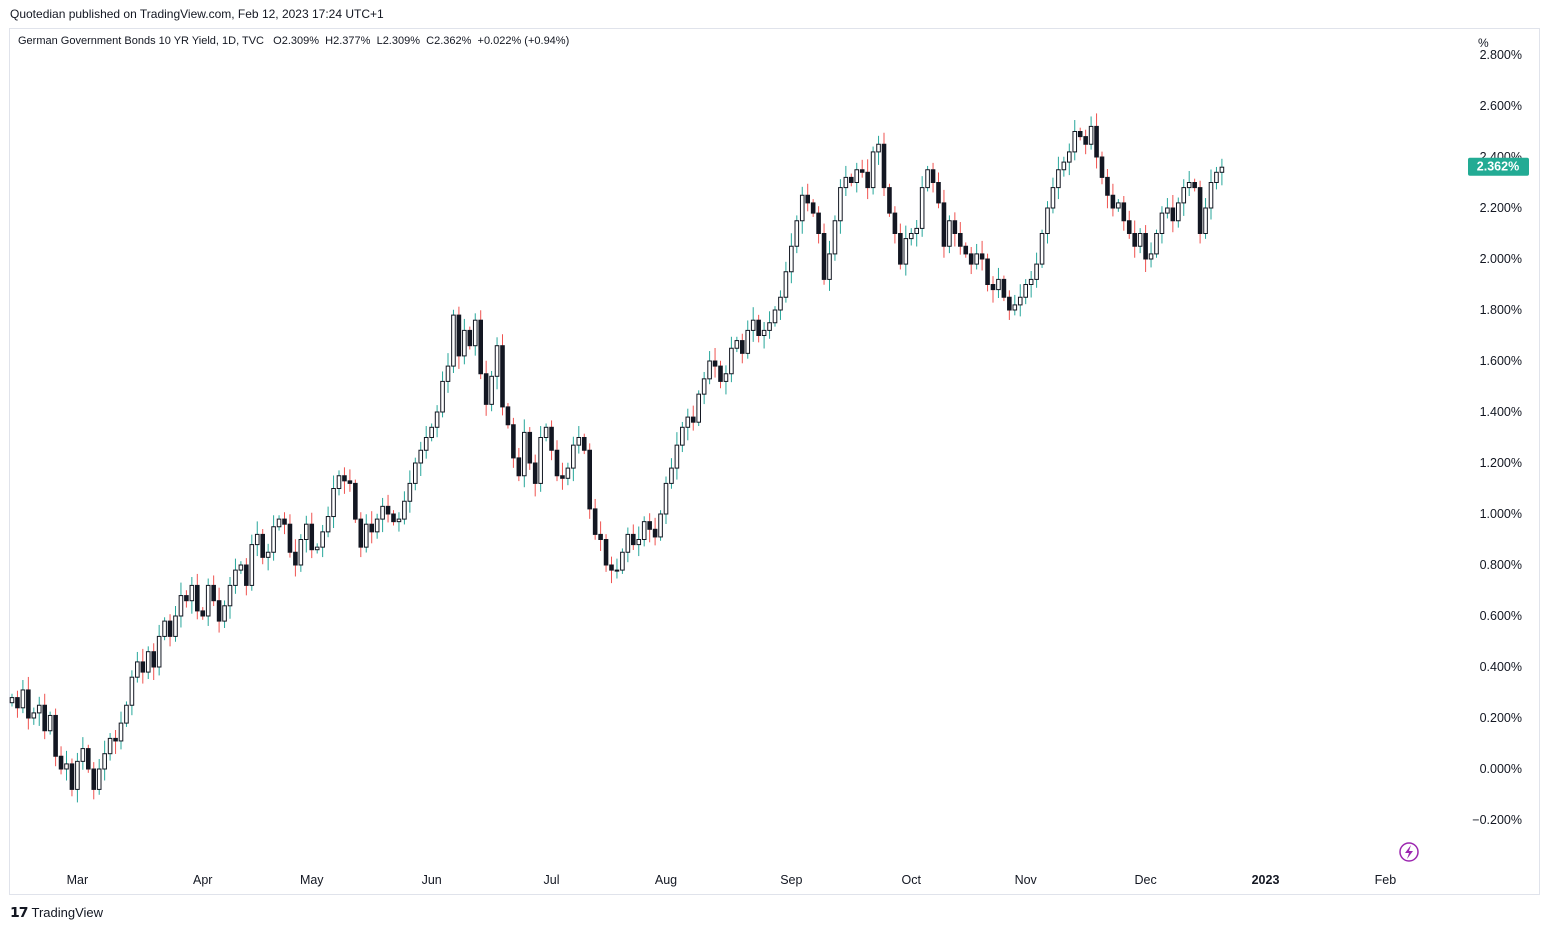 Image resolution: width=1550 pixels, height=931 pixels. I want to click on legend-high-label: H, so click(329, 41).